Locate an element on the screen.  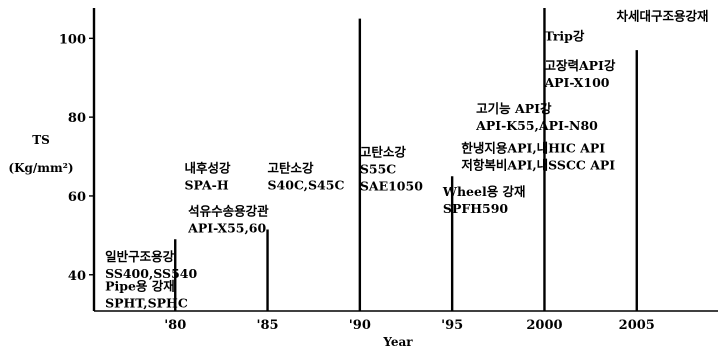
annotation-3-line-1: SPA-H is located at coordinates (206, 184).